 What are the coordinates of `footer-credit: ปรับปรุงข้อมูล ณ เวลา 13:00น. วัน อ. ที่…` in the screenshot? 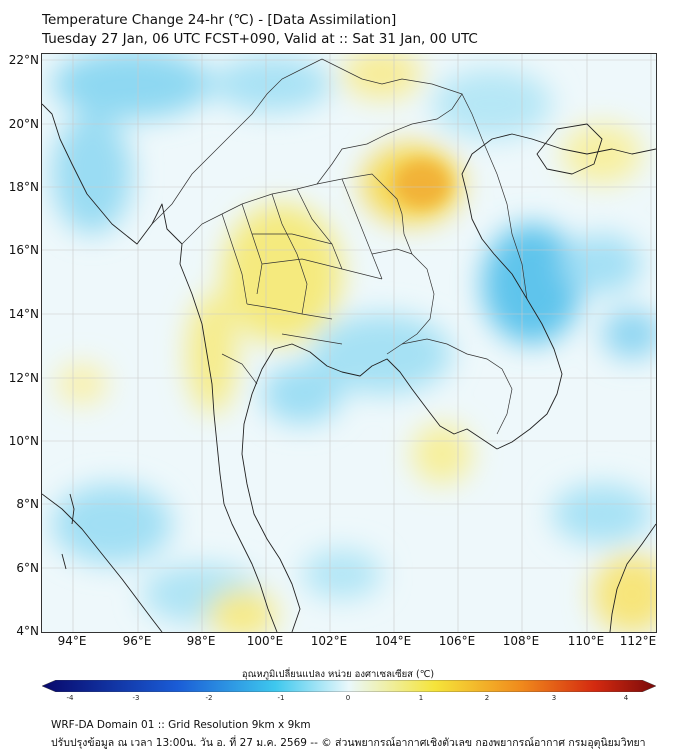 It's located at (348, 743).